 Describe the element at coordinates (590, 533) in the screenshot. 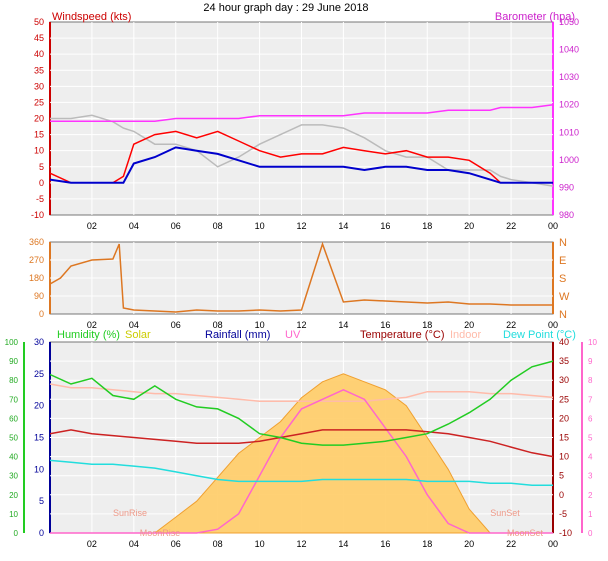

I see `uv-tick-label: 0` at that location.